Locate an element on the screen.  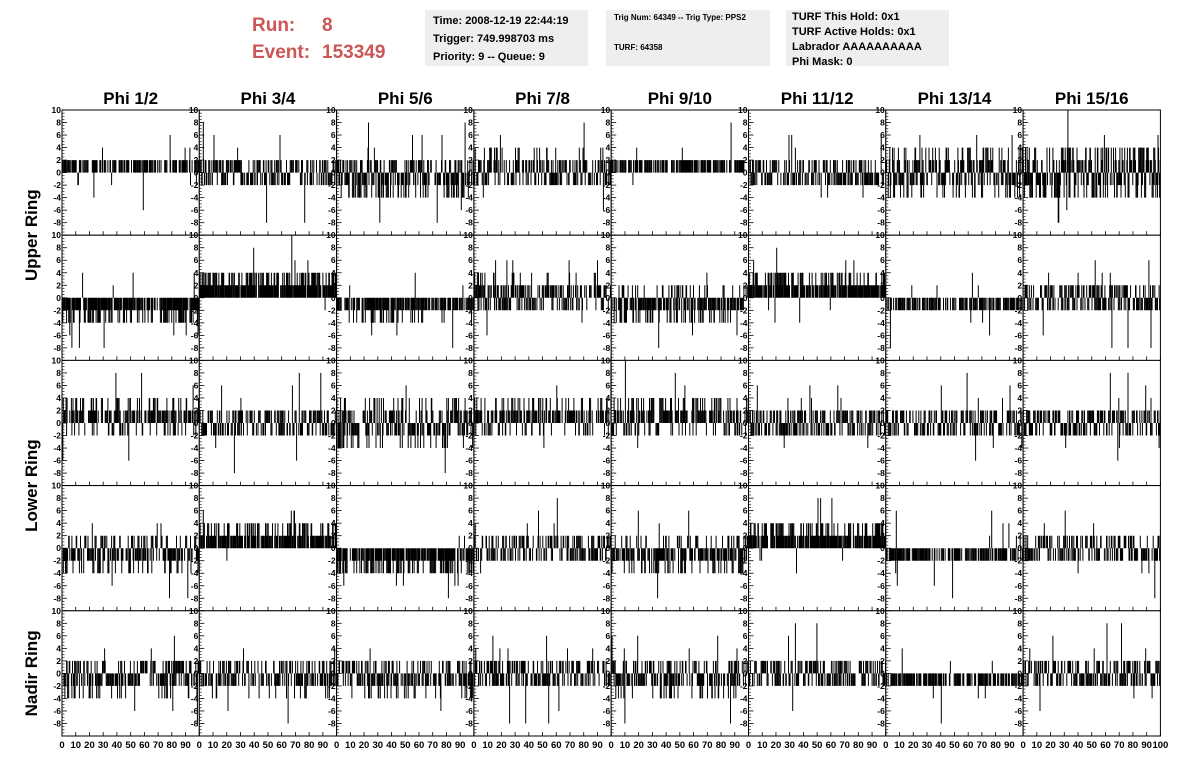
turf-active-text: TURF Active Holds: 0x1 is located at coordinates (854, 32).